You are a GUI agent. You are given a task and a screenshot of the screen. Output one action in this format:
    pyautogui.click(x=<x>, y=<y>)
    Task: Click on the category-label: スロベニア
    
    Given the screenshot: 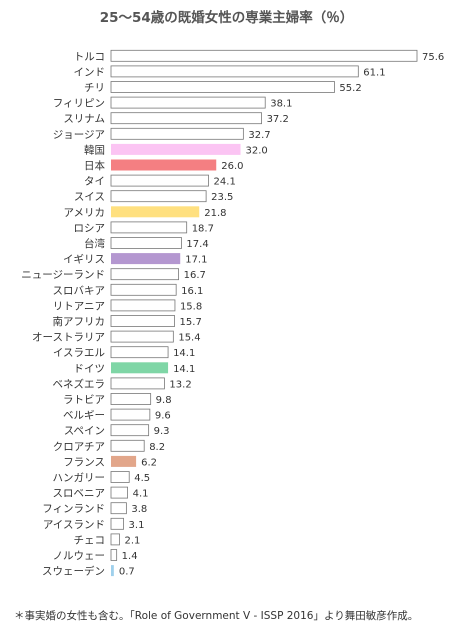 What is the action you would take?
    pyautogui.click(x=79, y=494)
    